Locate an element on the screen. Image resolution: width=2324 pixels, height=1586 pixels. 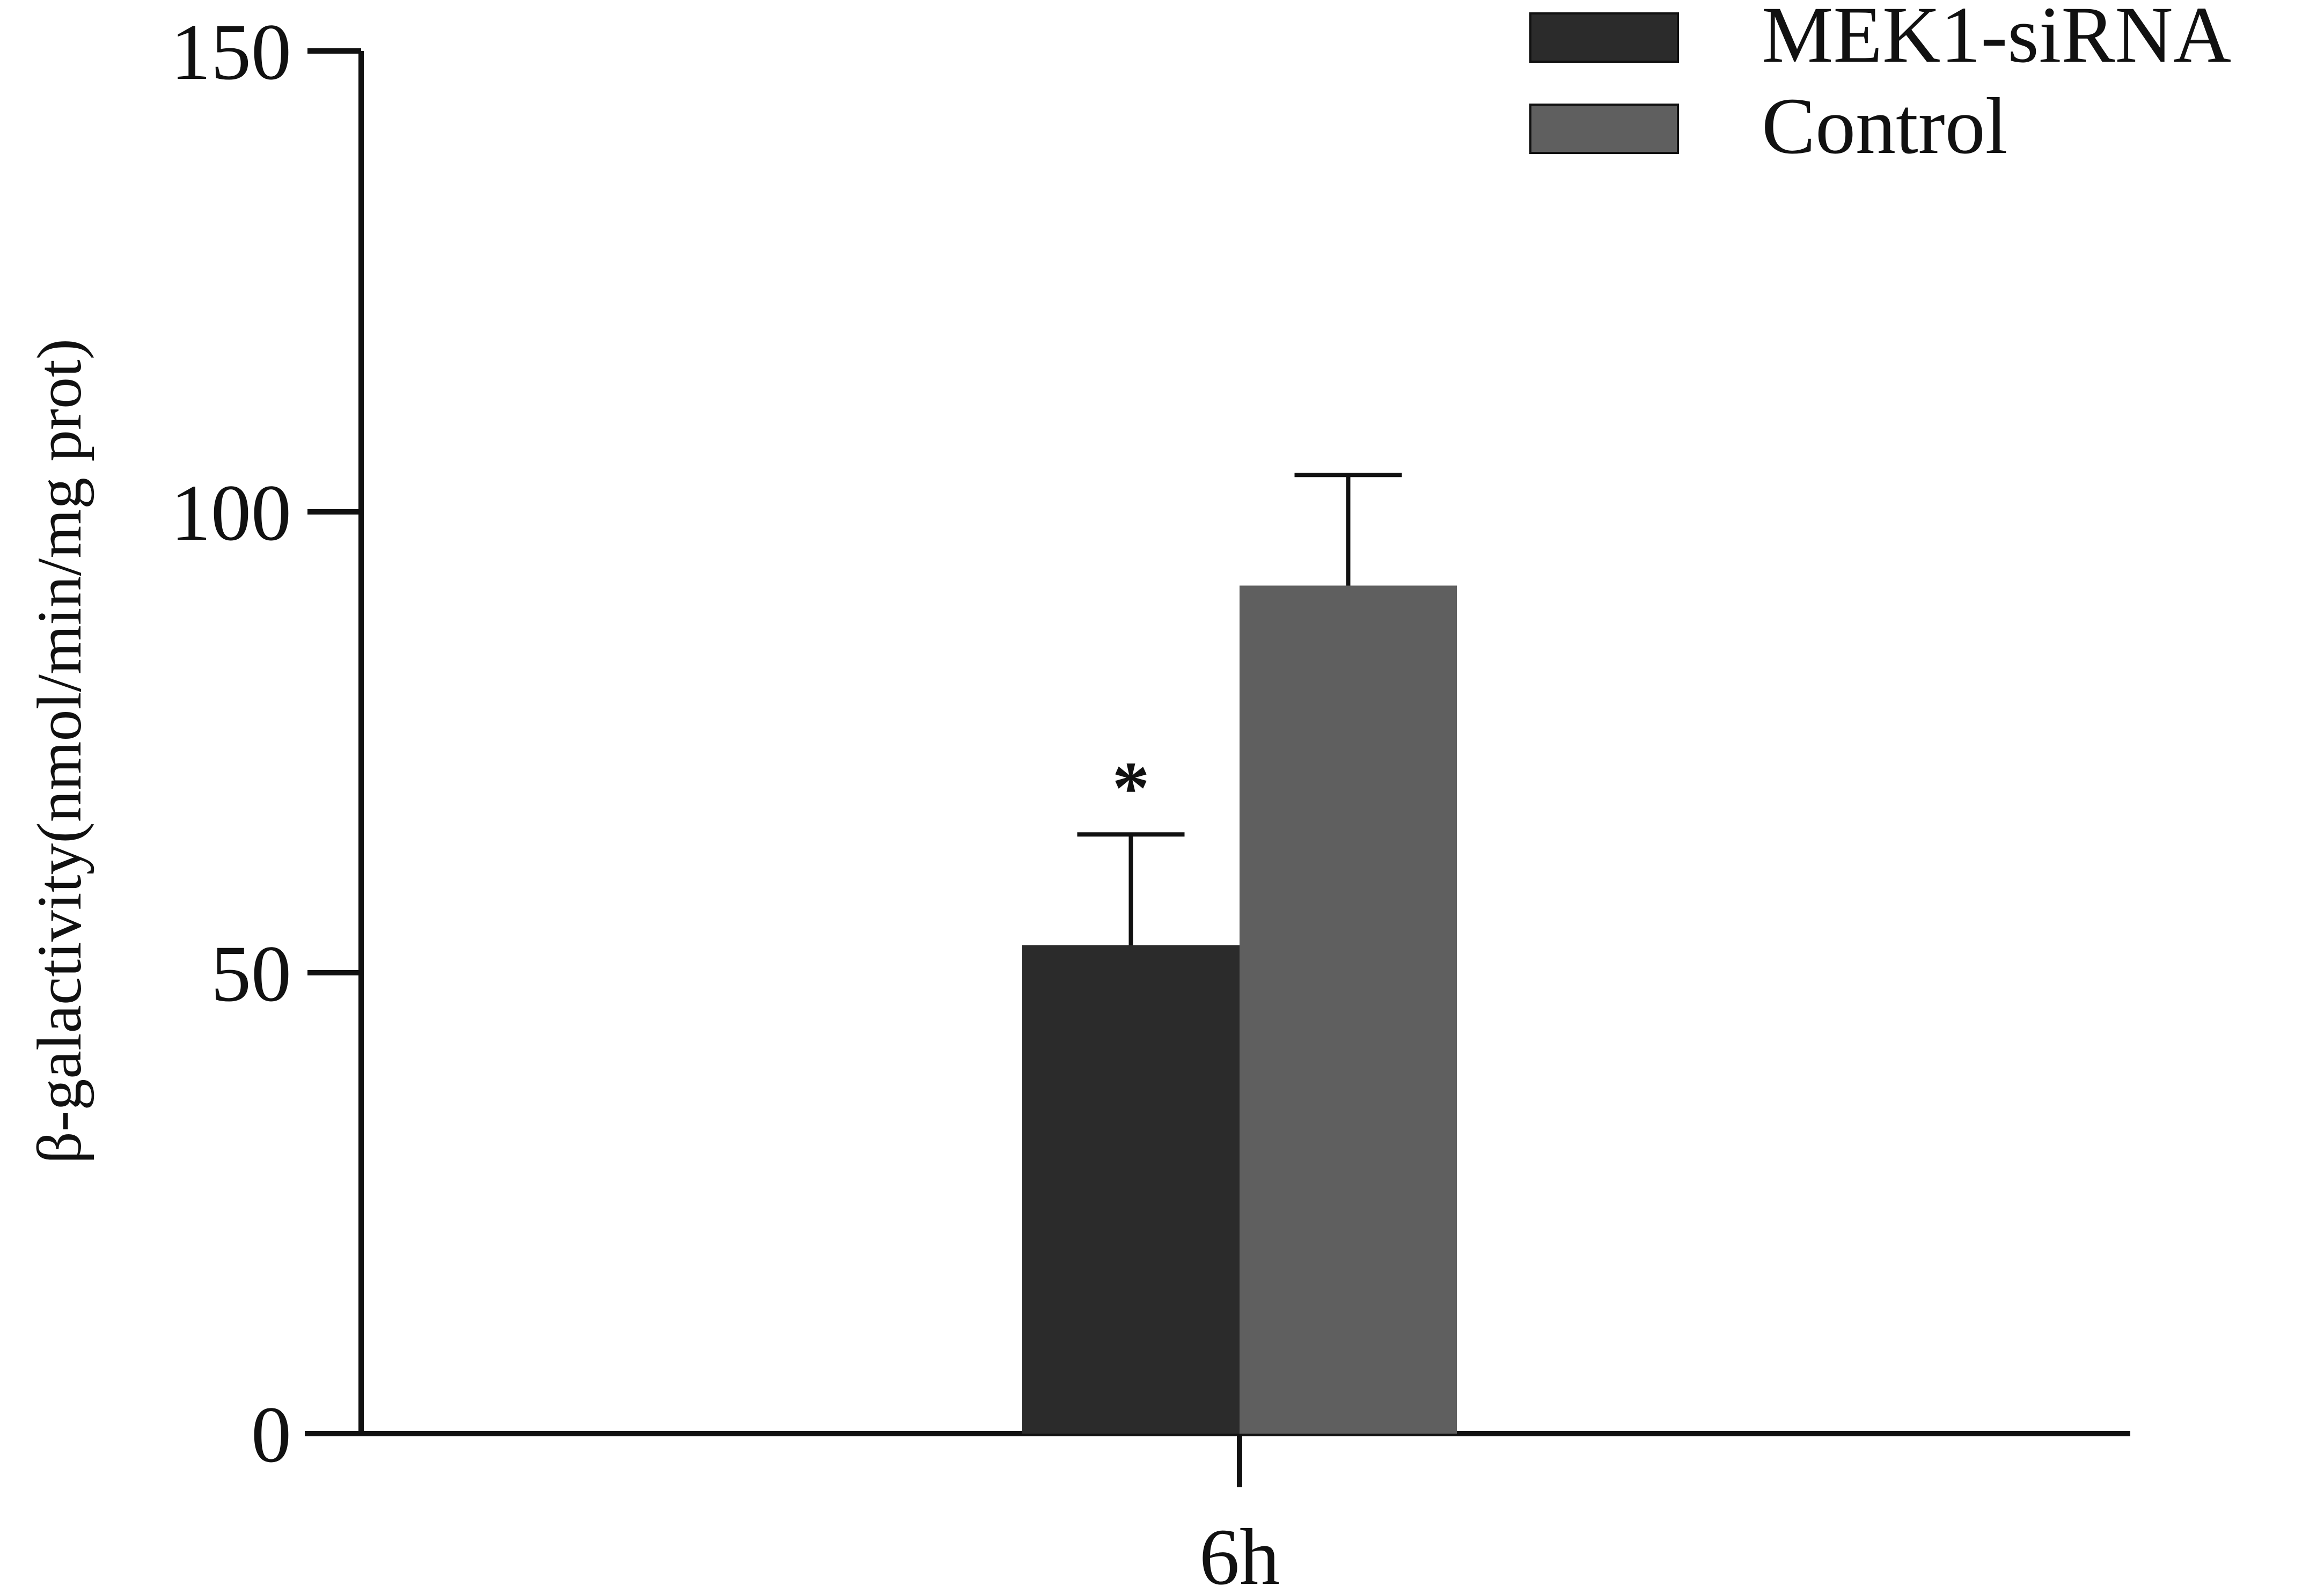
y-ticks: 0 50 100 150 is located at coordinates (266, 743).